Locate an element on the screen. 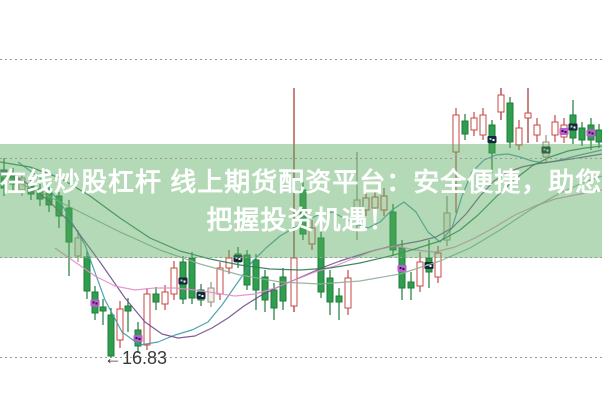 The height and width of the screenshot is (401, 602). price-annotation: ←16.83 is located at coordinates (136, 358).